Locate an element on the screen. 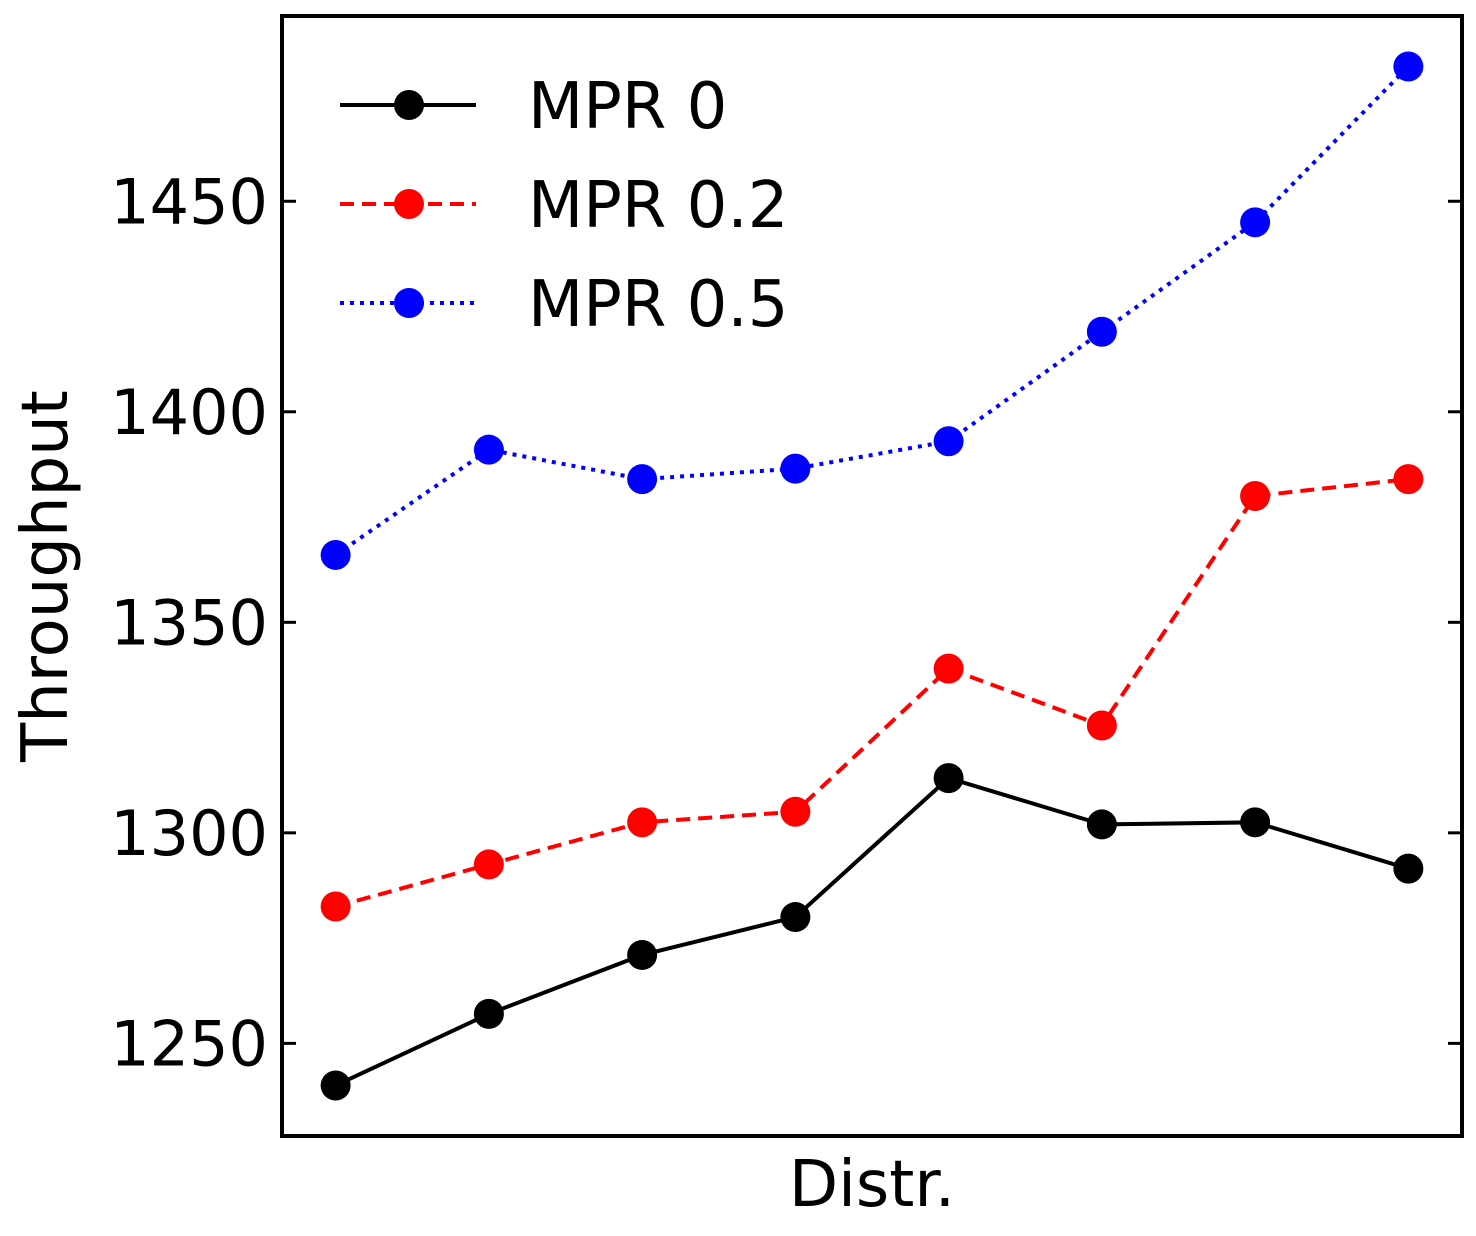  x-axis-label: Distr. is located at coordinates (872, 1185).